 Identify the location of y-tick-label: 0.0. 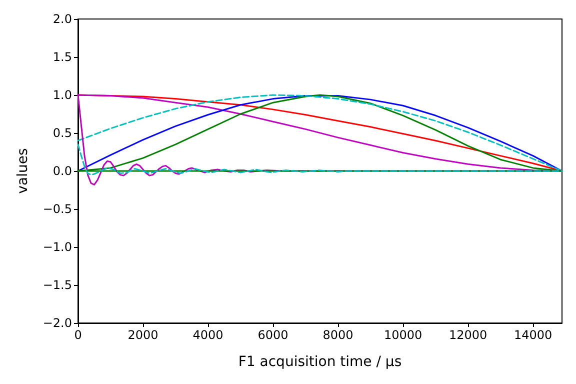
(62, 171).